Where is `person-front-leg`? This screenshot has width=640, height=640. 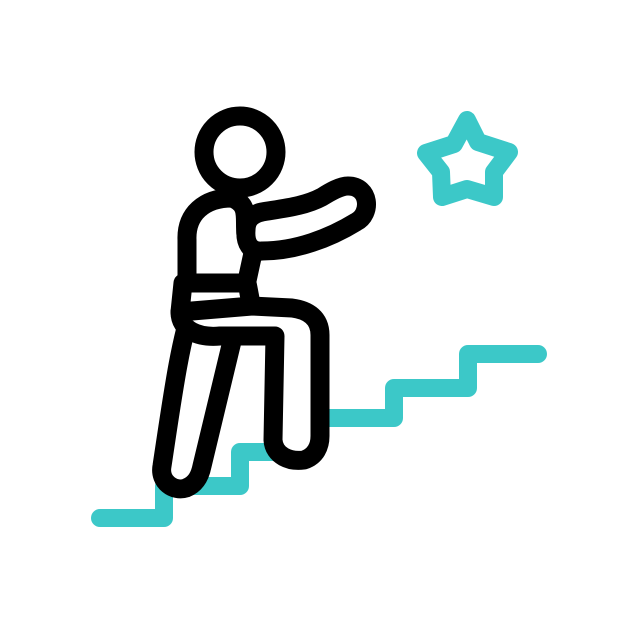 person-front-leg is located at coordinates (250, 383).